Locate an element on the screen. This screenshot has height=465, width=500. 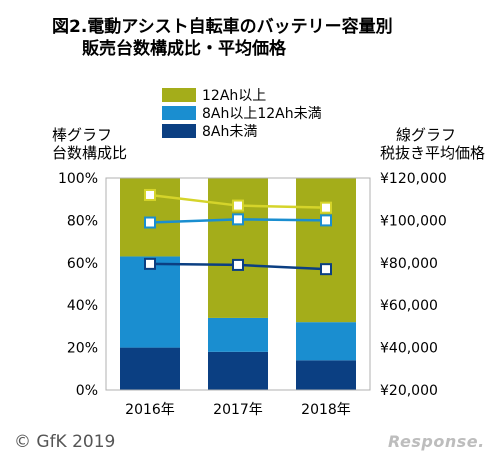
x-tick-label: 2017年 is located at coordinates (238, 410).